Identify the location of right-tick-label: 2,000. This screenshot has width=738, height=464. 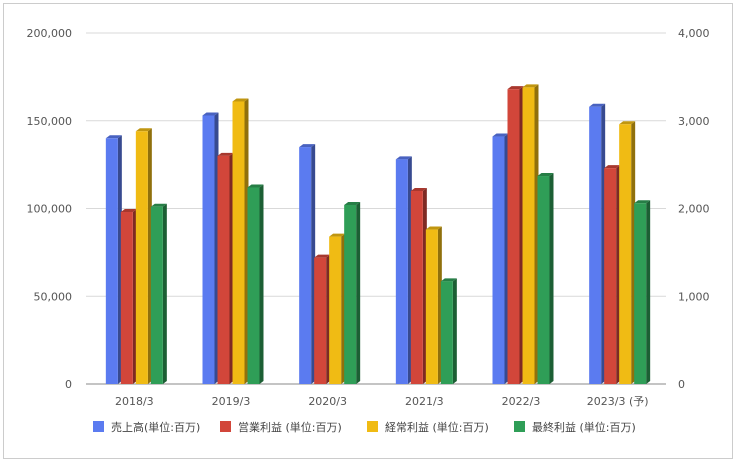
(694, 209).